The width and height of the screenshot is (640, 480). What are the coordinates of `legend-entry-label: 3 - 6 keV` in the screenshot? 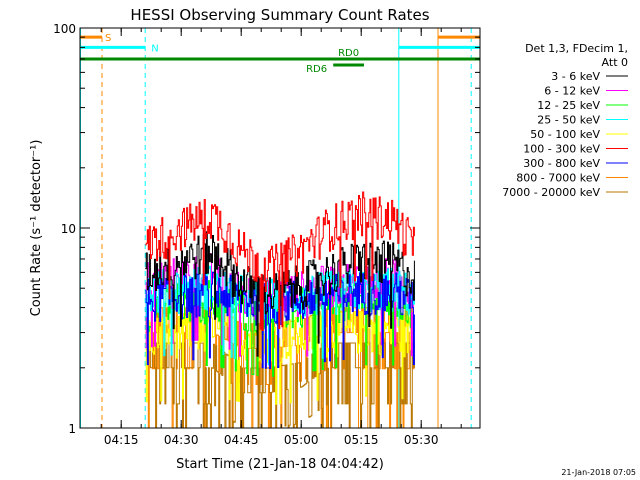 It's located at (575, 76).